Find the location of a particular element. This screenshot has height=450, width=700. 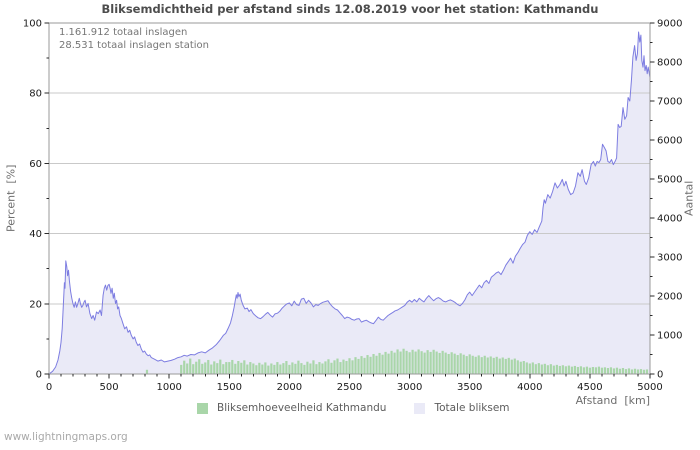

y-right-tick-label: 3000 is located at coordinates (669, 258).